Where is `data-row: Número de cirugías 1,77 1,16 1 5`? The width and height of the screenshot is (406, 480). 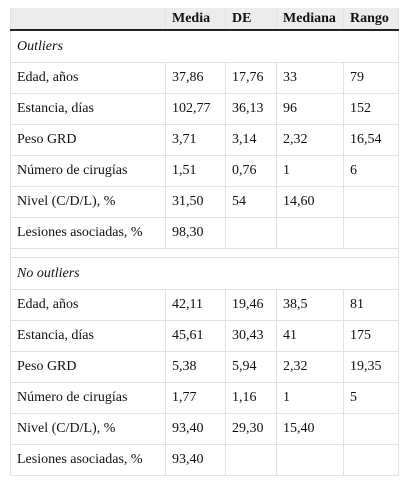 data-row: Número de cirugías 1,77 1,16 1 5 is located at coordinates (204, 398).